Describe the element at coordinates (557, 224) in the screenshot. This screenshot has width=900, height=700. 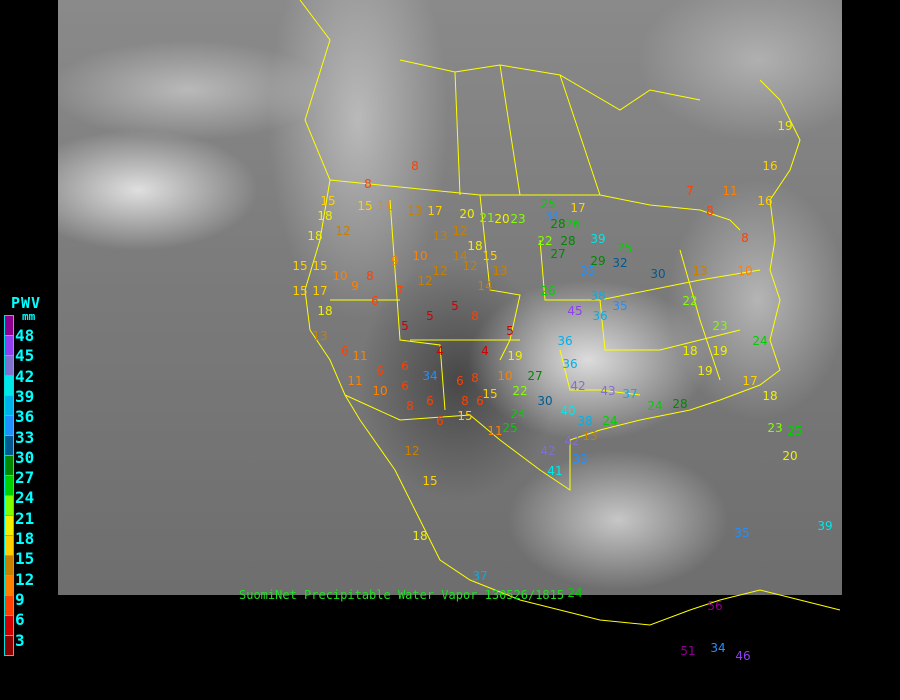
I see `station-pwv-value: 28` at that location.